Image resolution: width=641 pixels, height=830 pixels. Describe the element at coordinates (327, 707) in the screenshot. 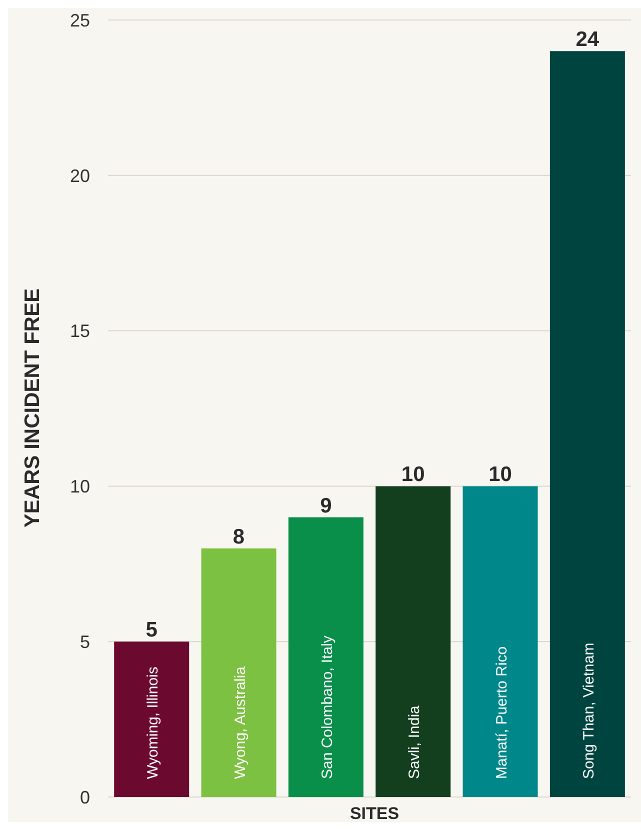

I see `x-tick-label: San Colombano, Italy` at that location.